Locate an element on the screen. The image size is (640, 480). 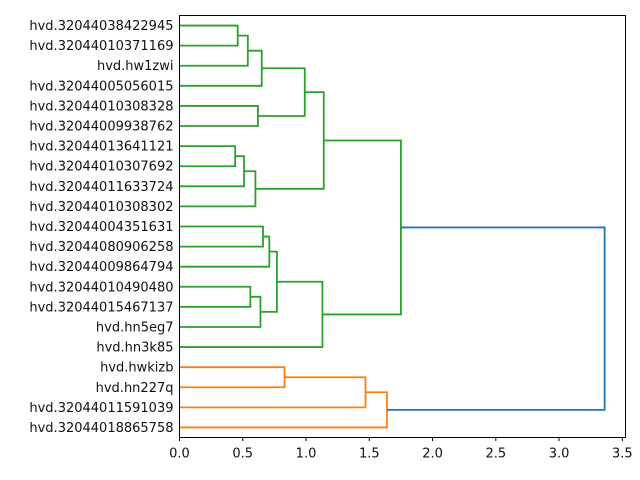
leaf-label: hvd.32044011633724 is located at coordinates (101, 187).